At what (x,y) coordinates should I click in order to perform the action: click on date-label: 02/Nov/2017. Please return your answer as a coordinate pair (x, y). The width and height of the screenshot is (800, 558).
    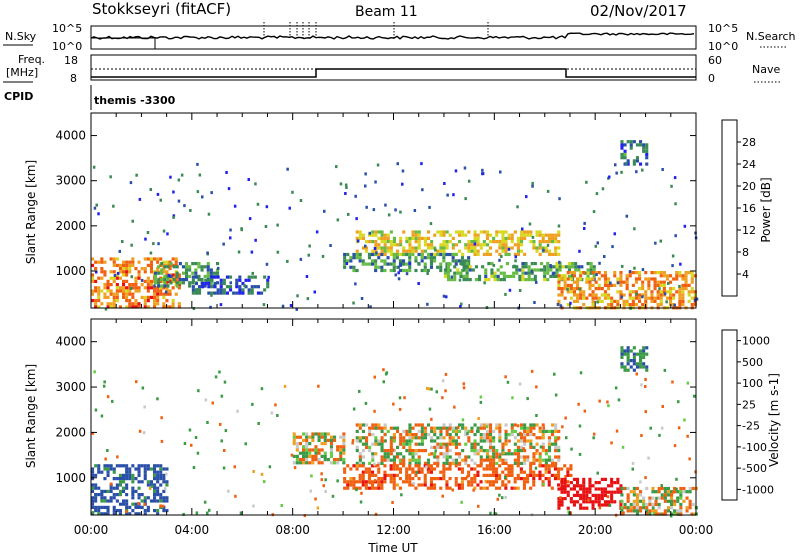
    Looking at the image, I should click on (638, 11).